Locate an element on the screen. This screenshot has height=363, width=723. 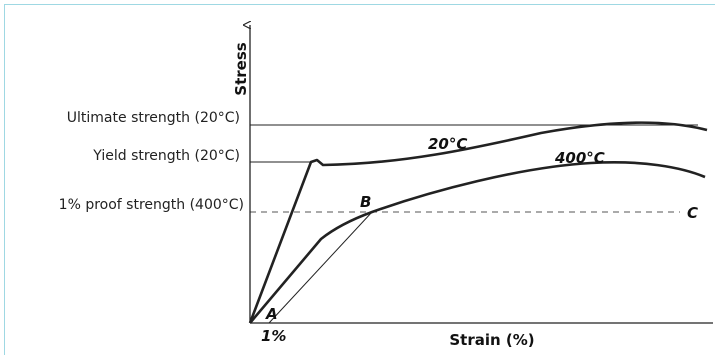
offset-1-percent-label: 1% is located at coordinates (273, 336).